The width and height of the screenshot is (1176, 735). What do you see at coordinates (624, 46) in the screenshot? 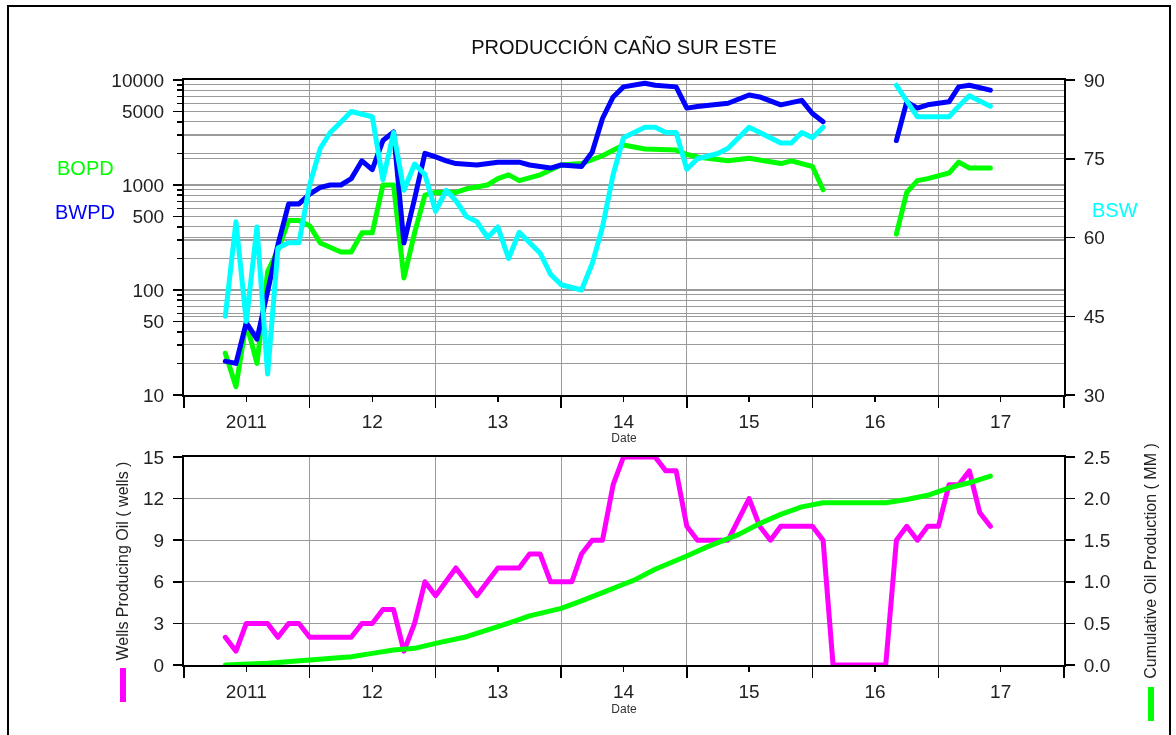
I see `chart-title: PRODUCCIÓN CAÑO SUR ESTE` at bounding box center [624, 46].